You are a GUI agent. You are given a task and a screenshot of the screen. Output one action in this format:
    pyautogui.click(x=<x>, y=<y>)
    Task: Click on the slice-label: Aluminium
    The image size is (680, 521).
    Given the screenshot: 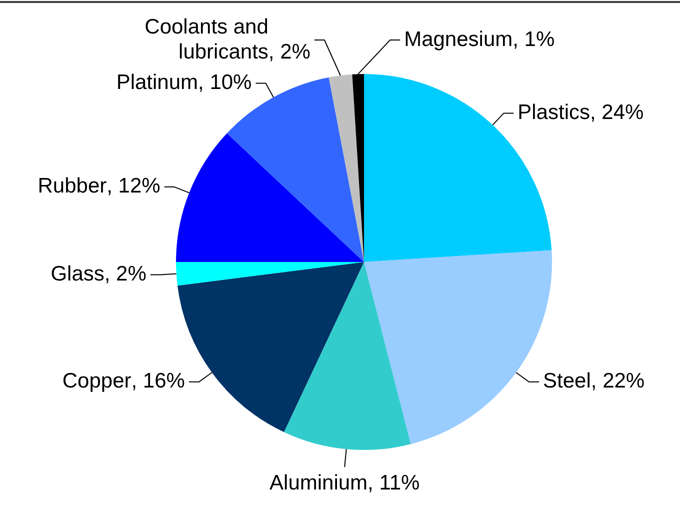 What is the action you would take?
    pyautogui.click(x=319, y=482)
    